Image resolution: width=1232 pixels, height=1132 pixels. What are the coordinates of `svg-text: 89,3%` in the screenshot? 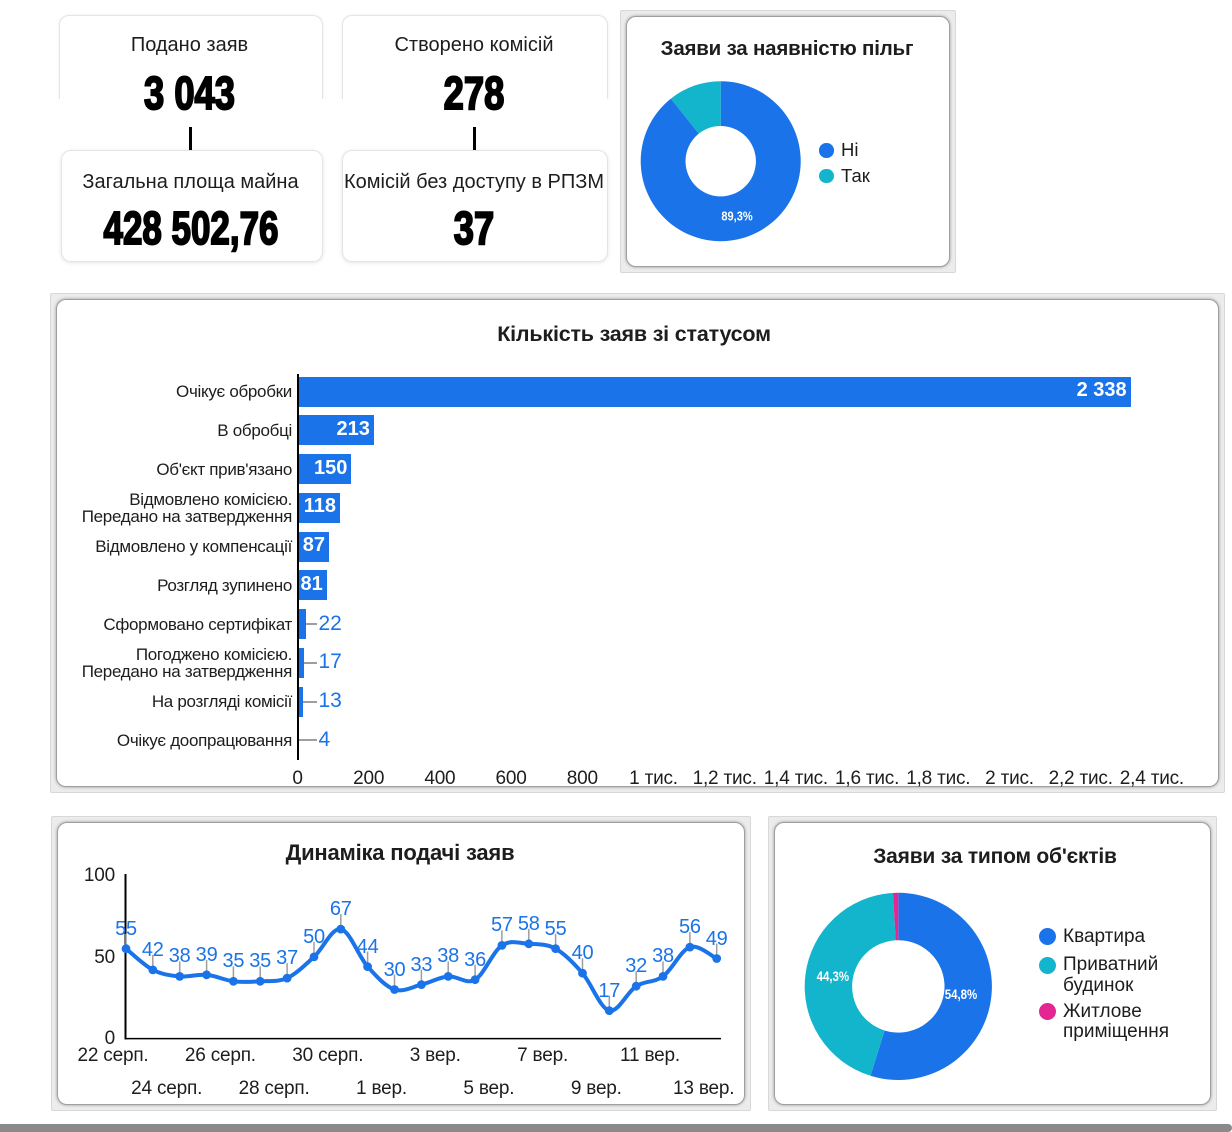 It's located at (737, 216).